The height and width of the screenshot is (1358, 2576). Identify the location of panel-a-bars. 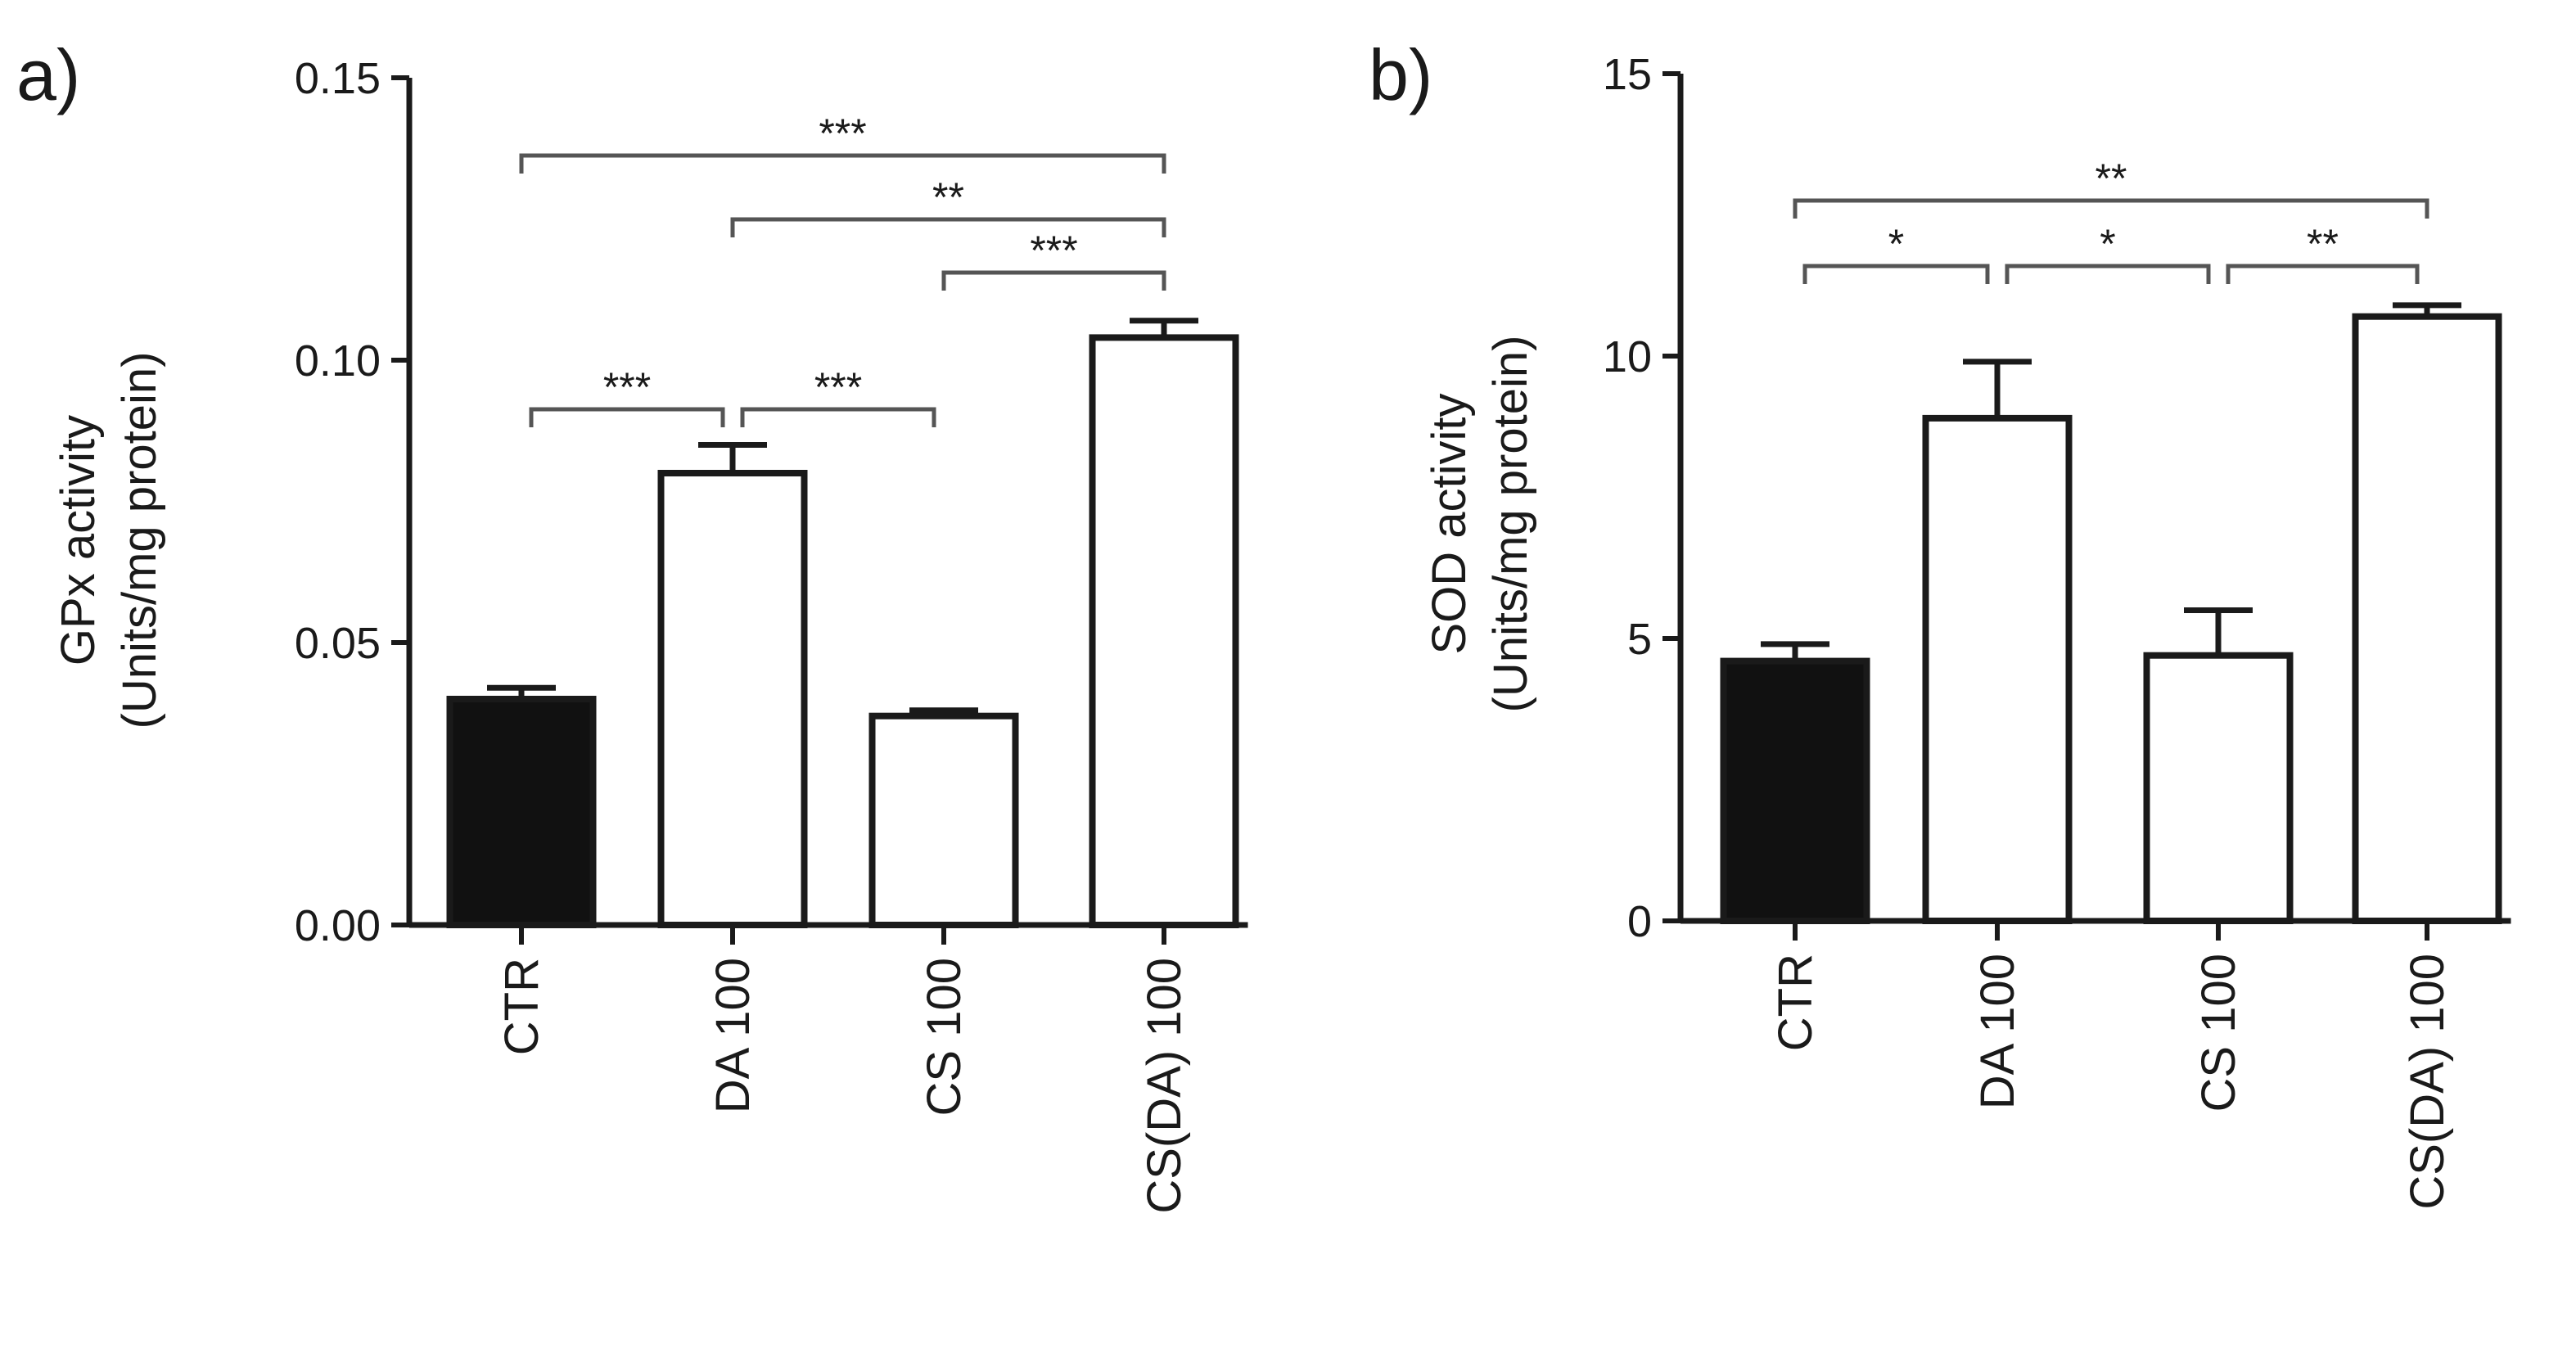
(842, 624).